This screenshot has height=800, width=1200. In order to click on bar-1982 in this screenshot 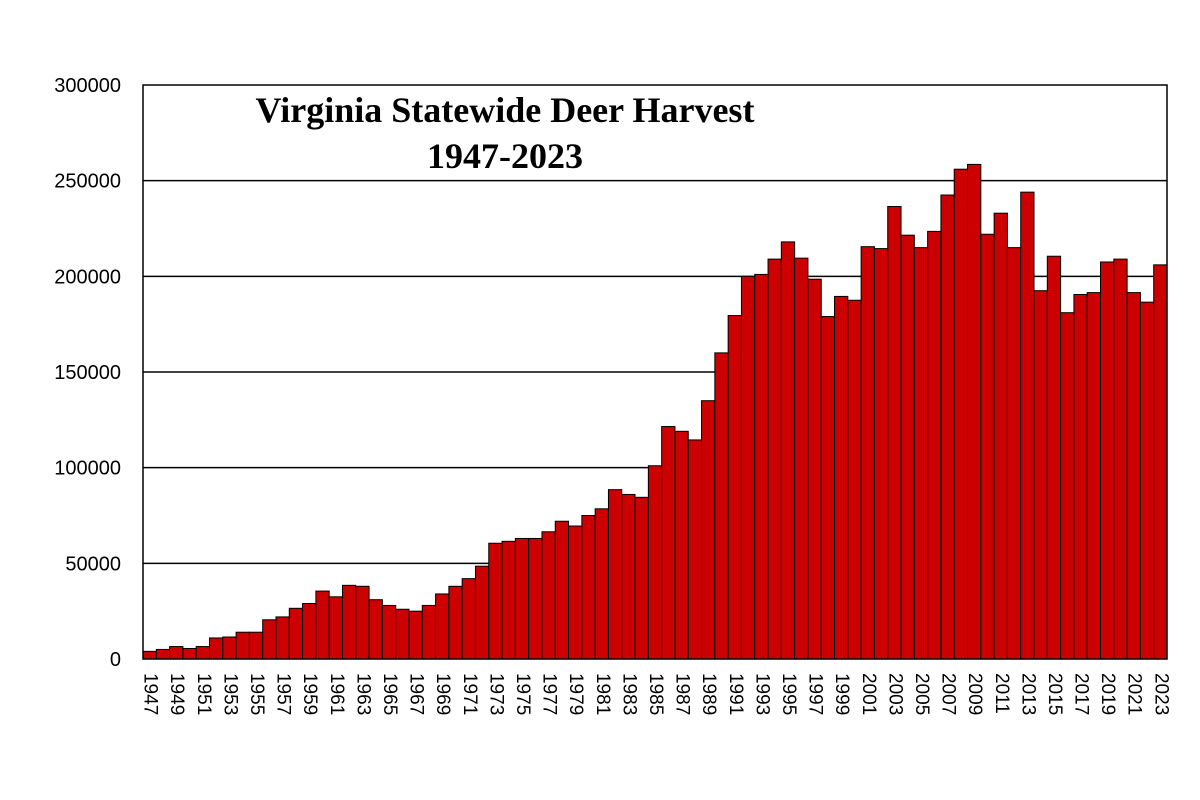, I will do `click(615, 574)`.